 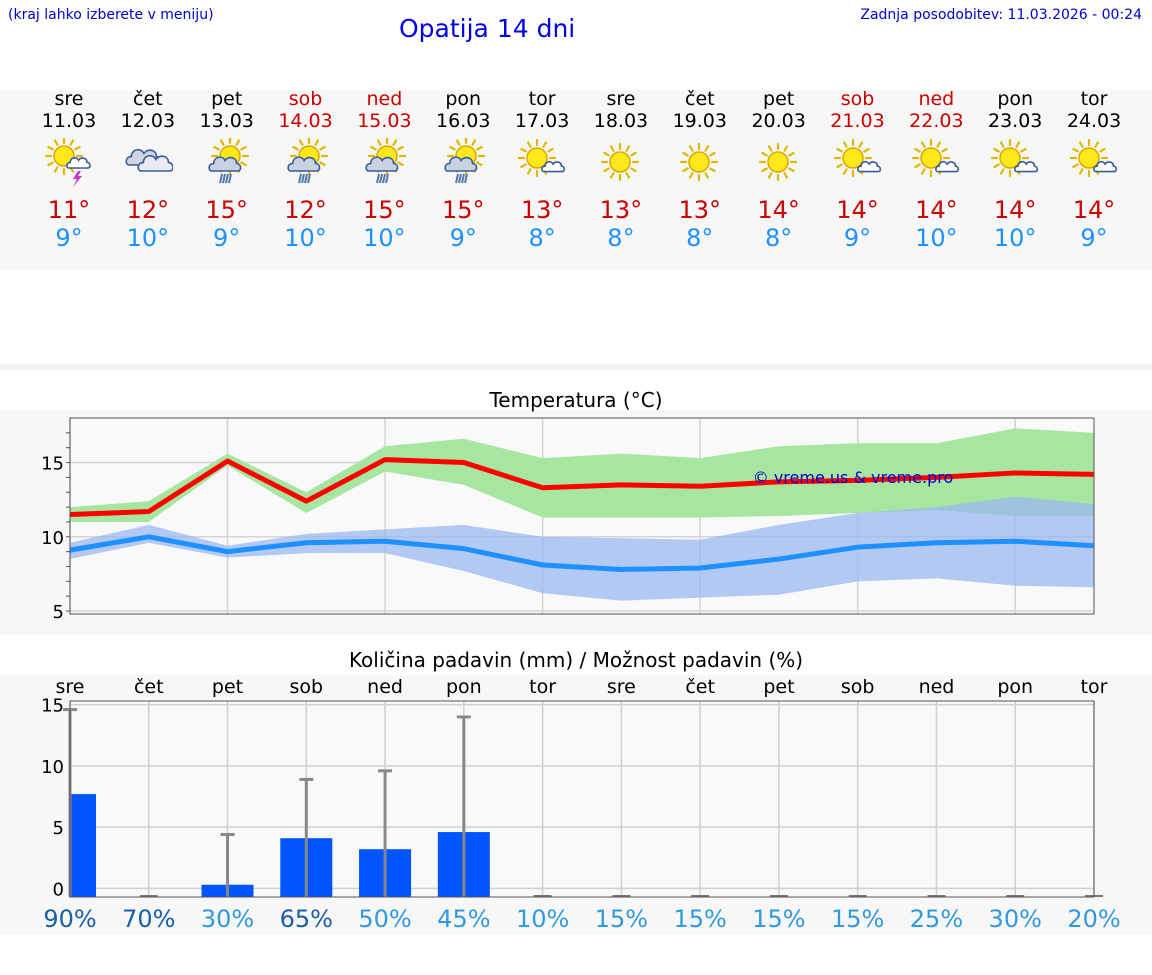 I want to click on day-date: 22.03, so click(x=936, y=121).